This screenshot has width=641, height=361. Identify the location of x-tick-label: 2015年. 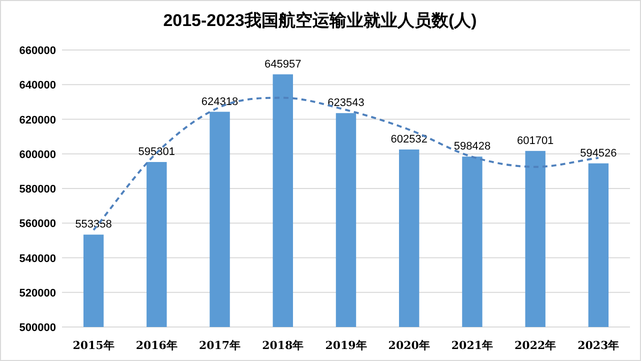
(93, 345).